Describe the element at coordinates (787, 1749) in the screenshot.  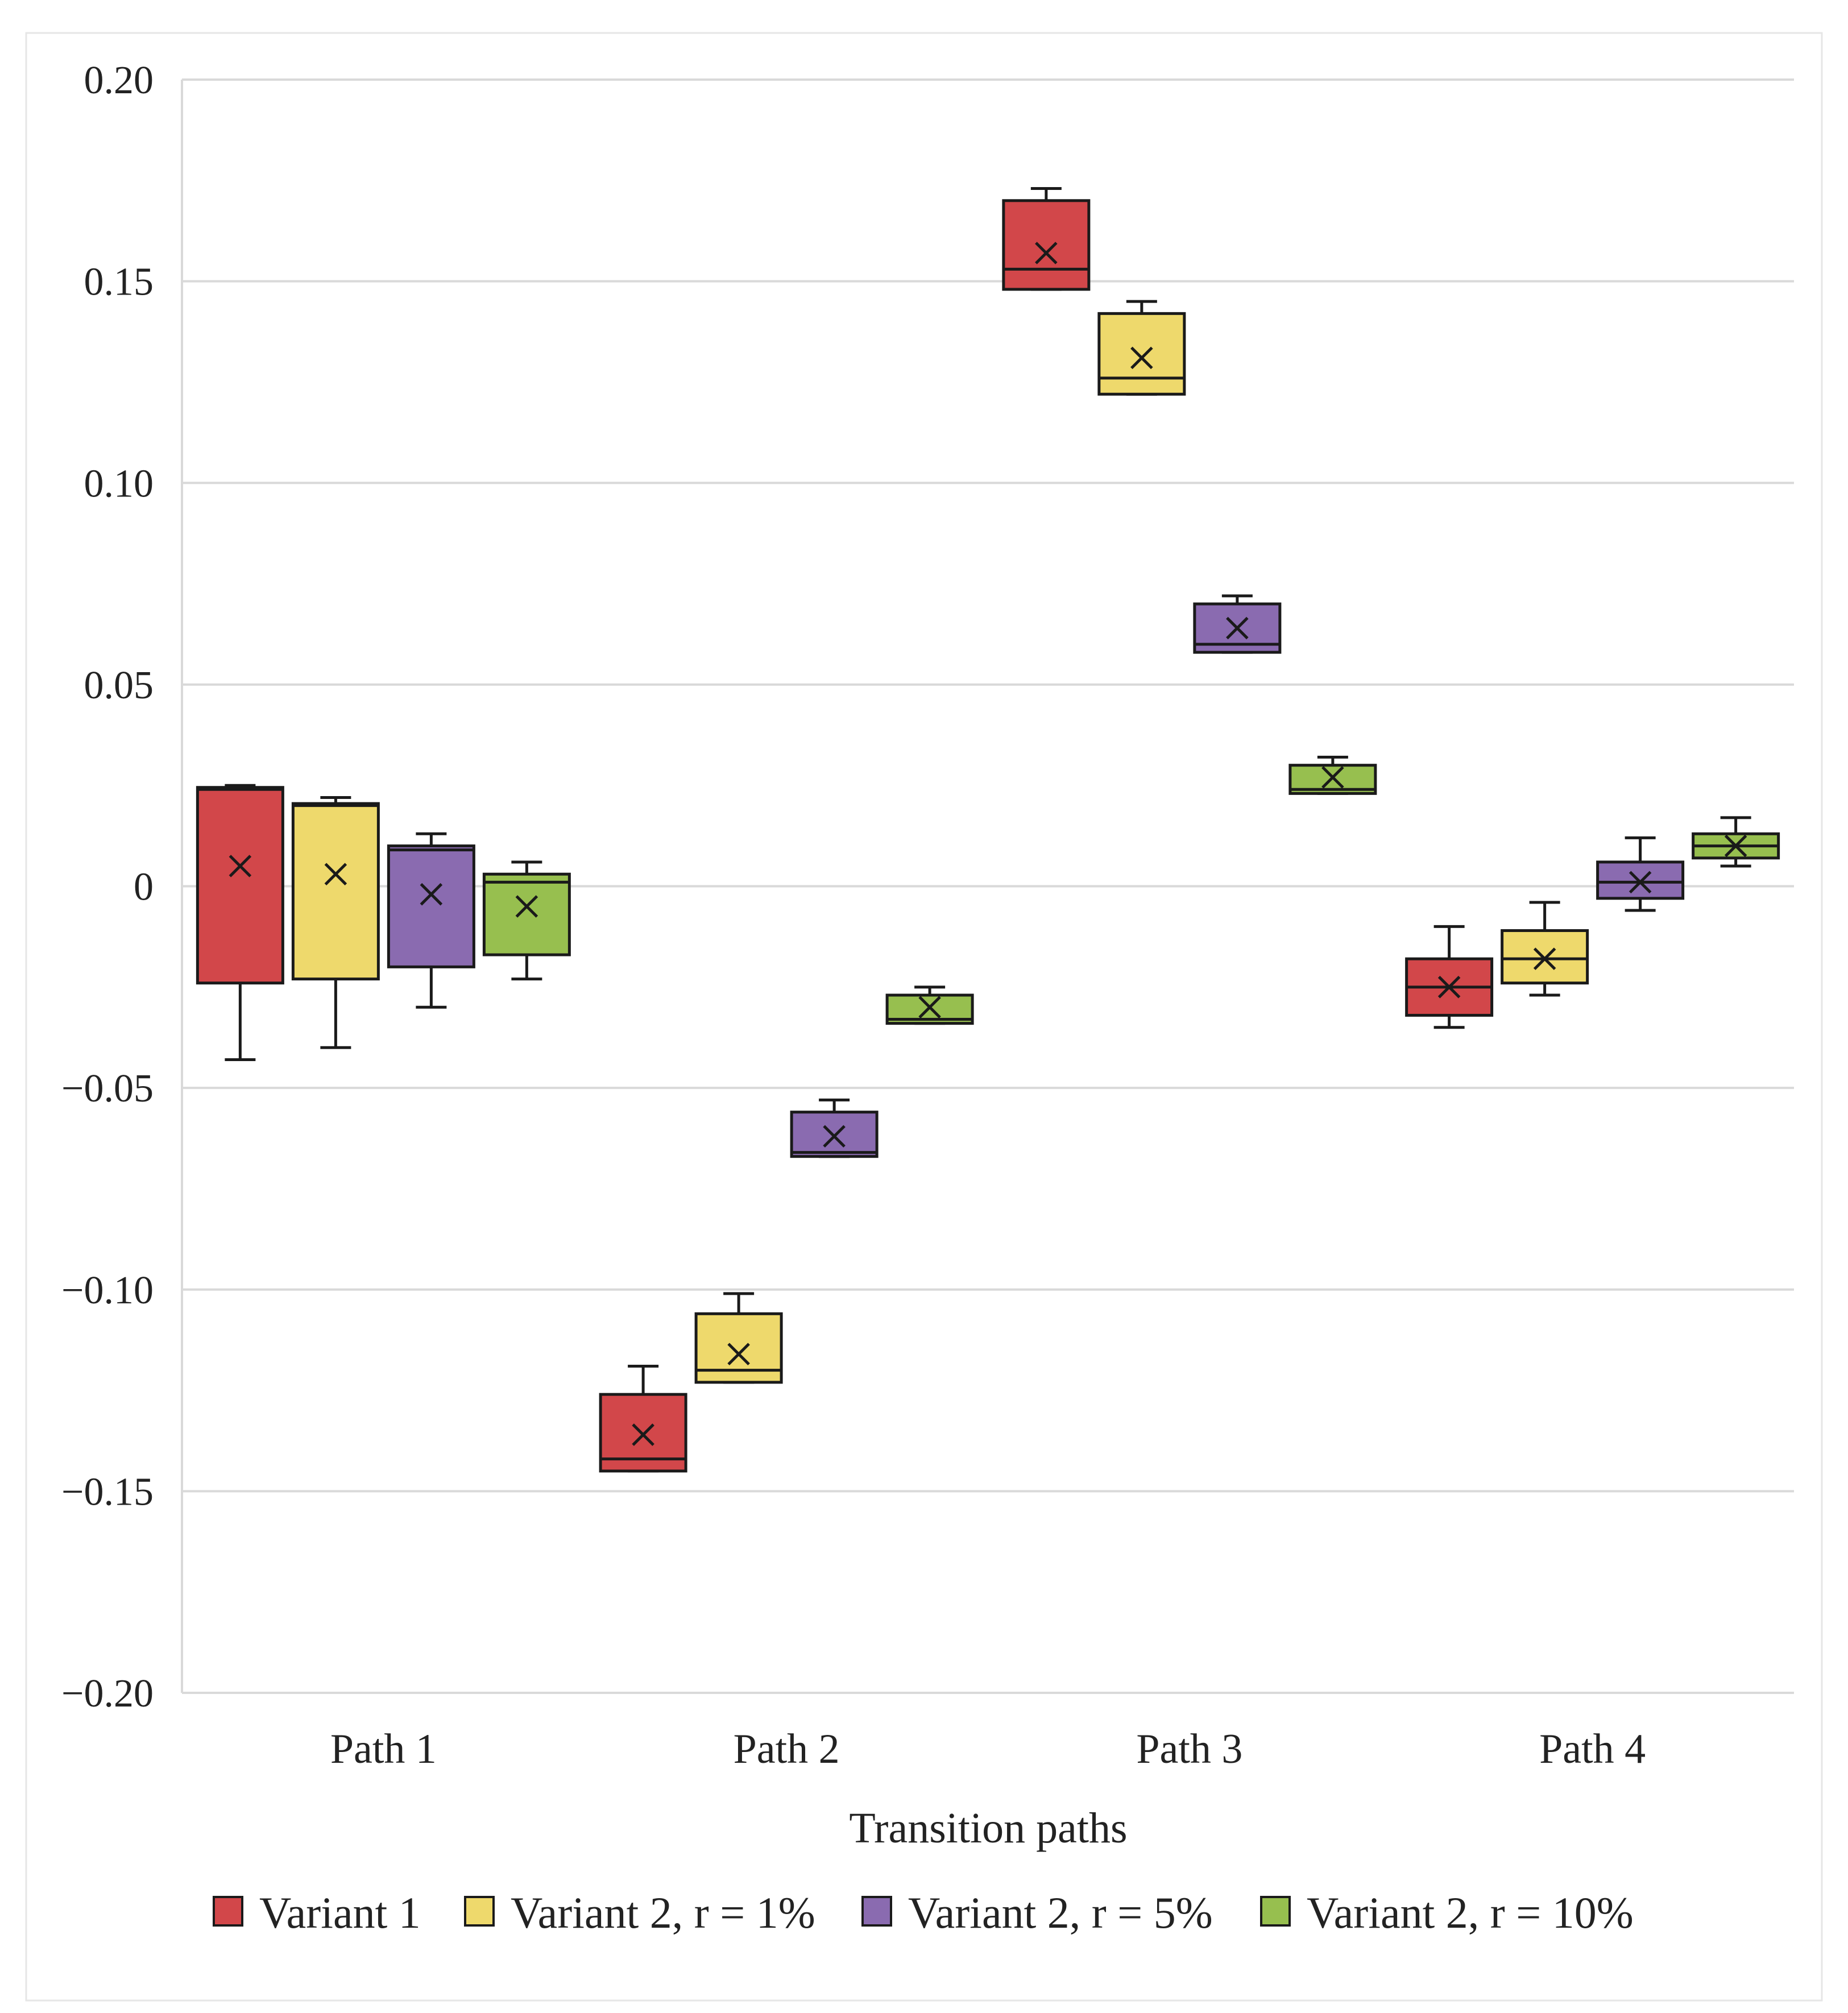
I see `x-category-label: Path 2` at that location.